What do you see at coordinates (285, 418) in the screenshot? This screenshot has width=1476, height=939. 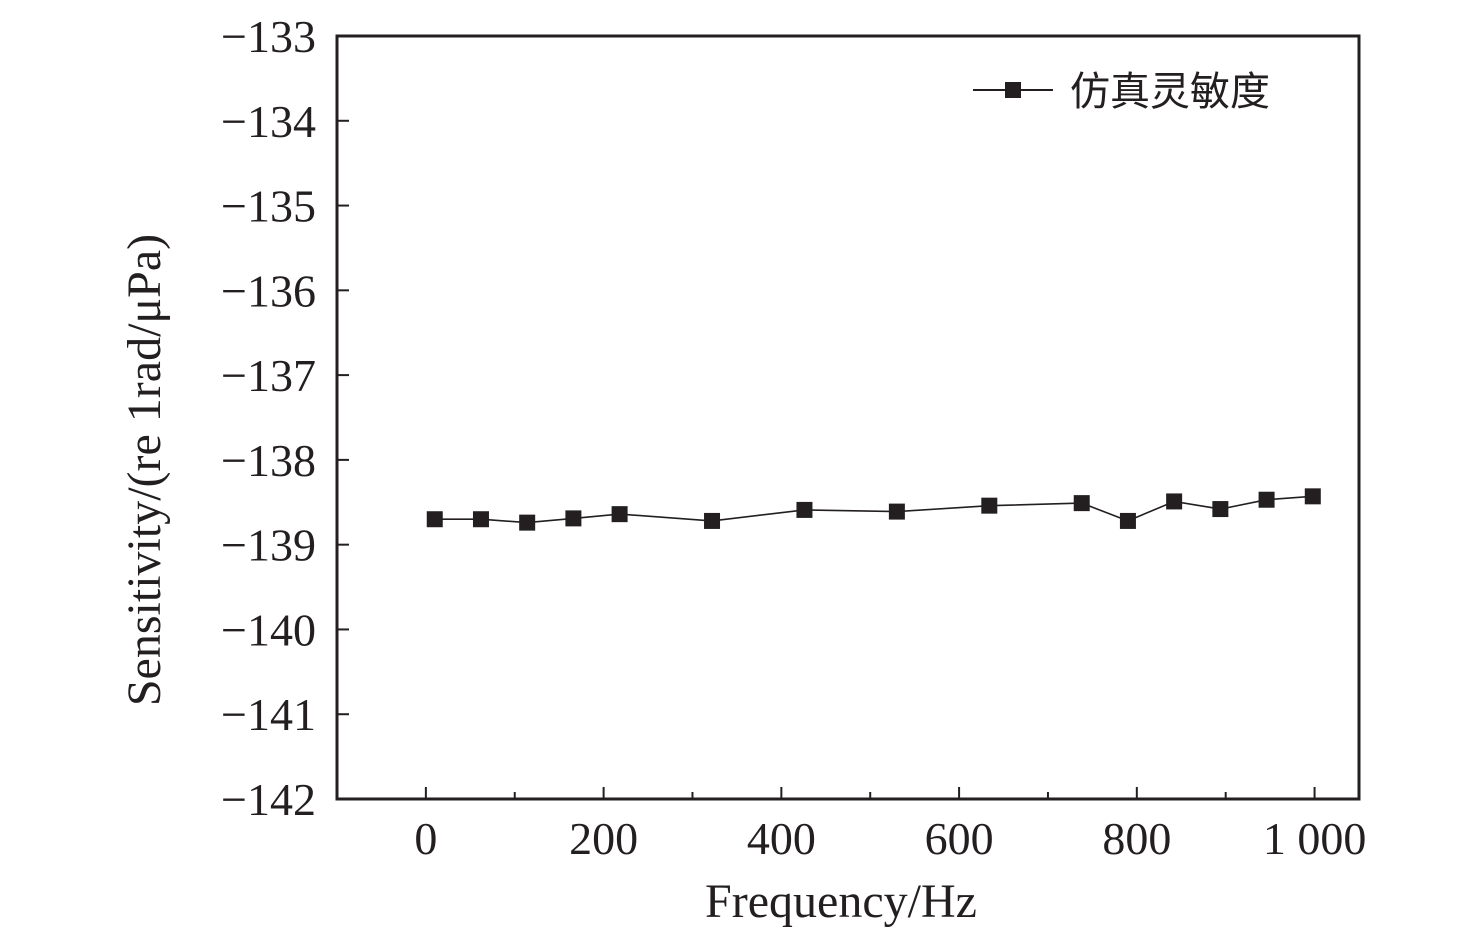 I see `y-axis-ticks: −133 −134 −135 −136 −137 −138 −139 −140 −141 −142` at bounding box center [285, 418].